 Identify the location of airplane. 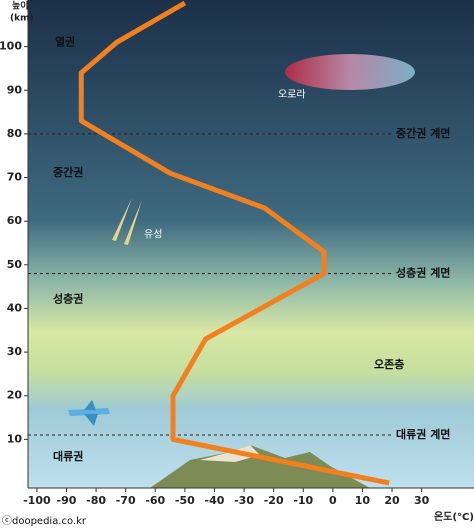
(89, 413).